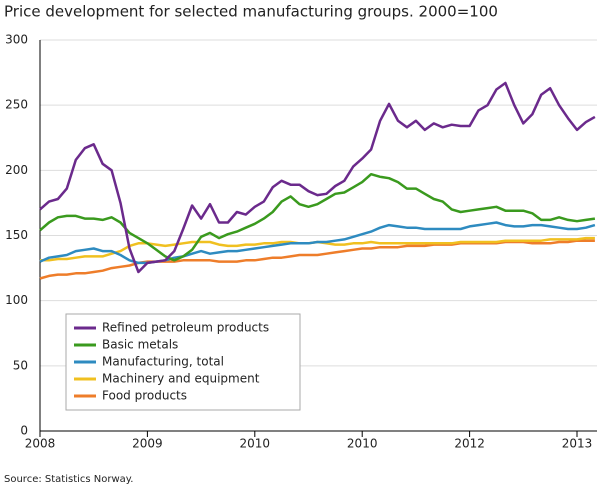 The width and height of the screenshot is (610, 492). Describe the element at coordinates (181, 379) in the screenshot. I see `legend-label: Machinery and equipment` at that location.